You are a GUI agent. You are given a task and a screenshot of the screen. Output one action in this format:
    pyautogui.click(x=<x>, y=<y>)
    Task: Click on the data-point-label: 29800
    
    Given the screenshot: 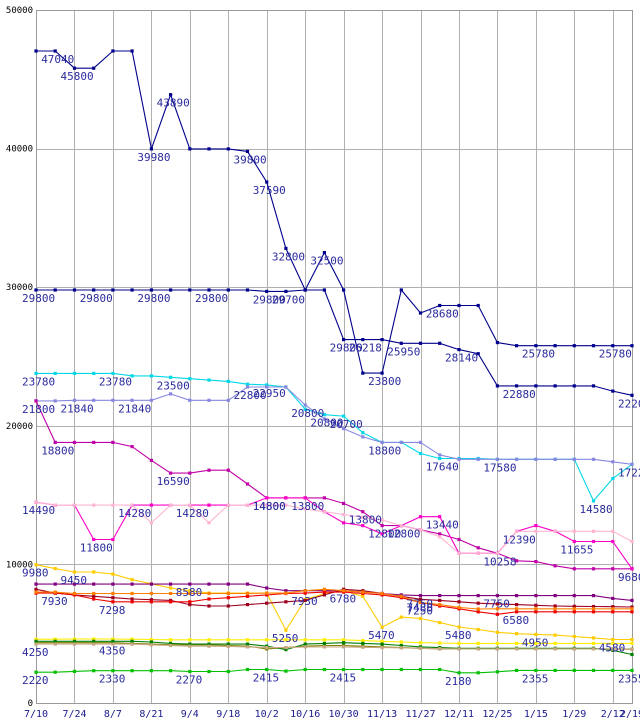 What is the action you would take?
    pyautogui.click(x=211, y=298)
    